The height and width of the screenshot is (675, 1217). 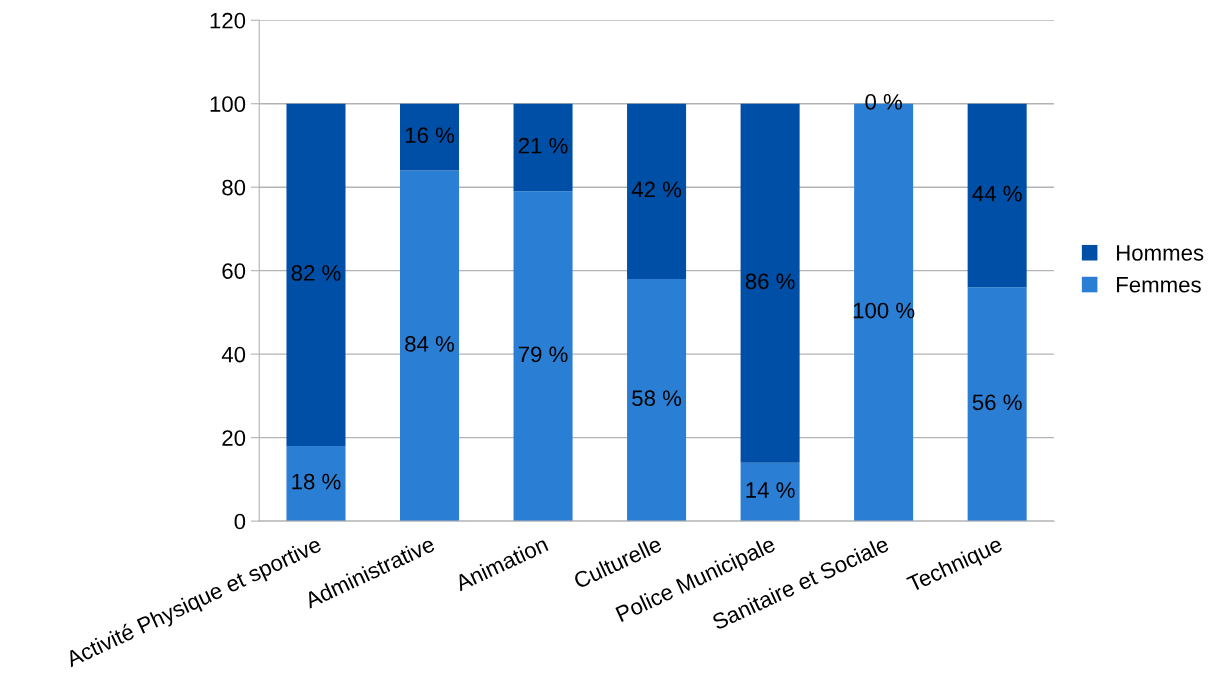 I want to click on data-label: 86 %, so click(x=770, y=281).